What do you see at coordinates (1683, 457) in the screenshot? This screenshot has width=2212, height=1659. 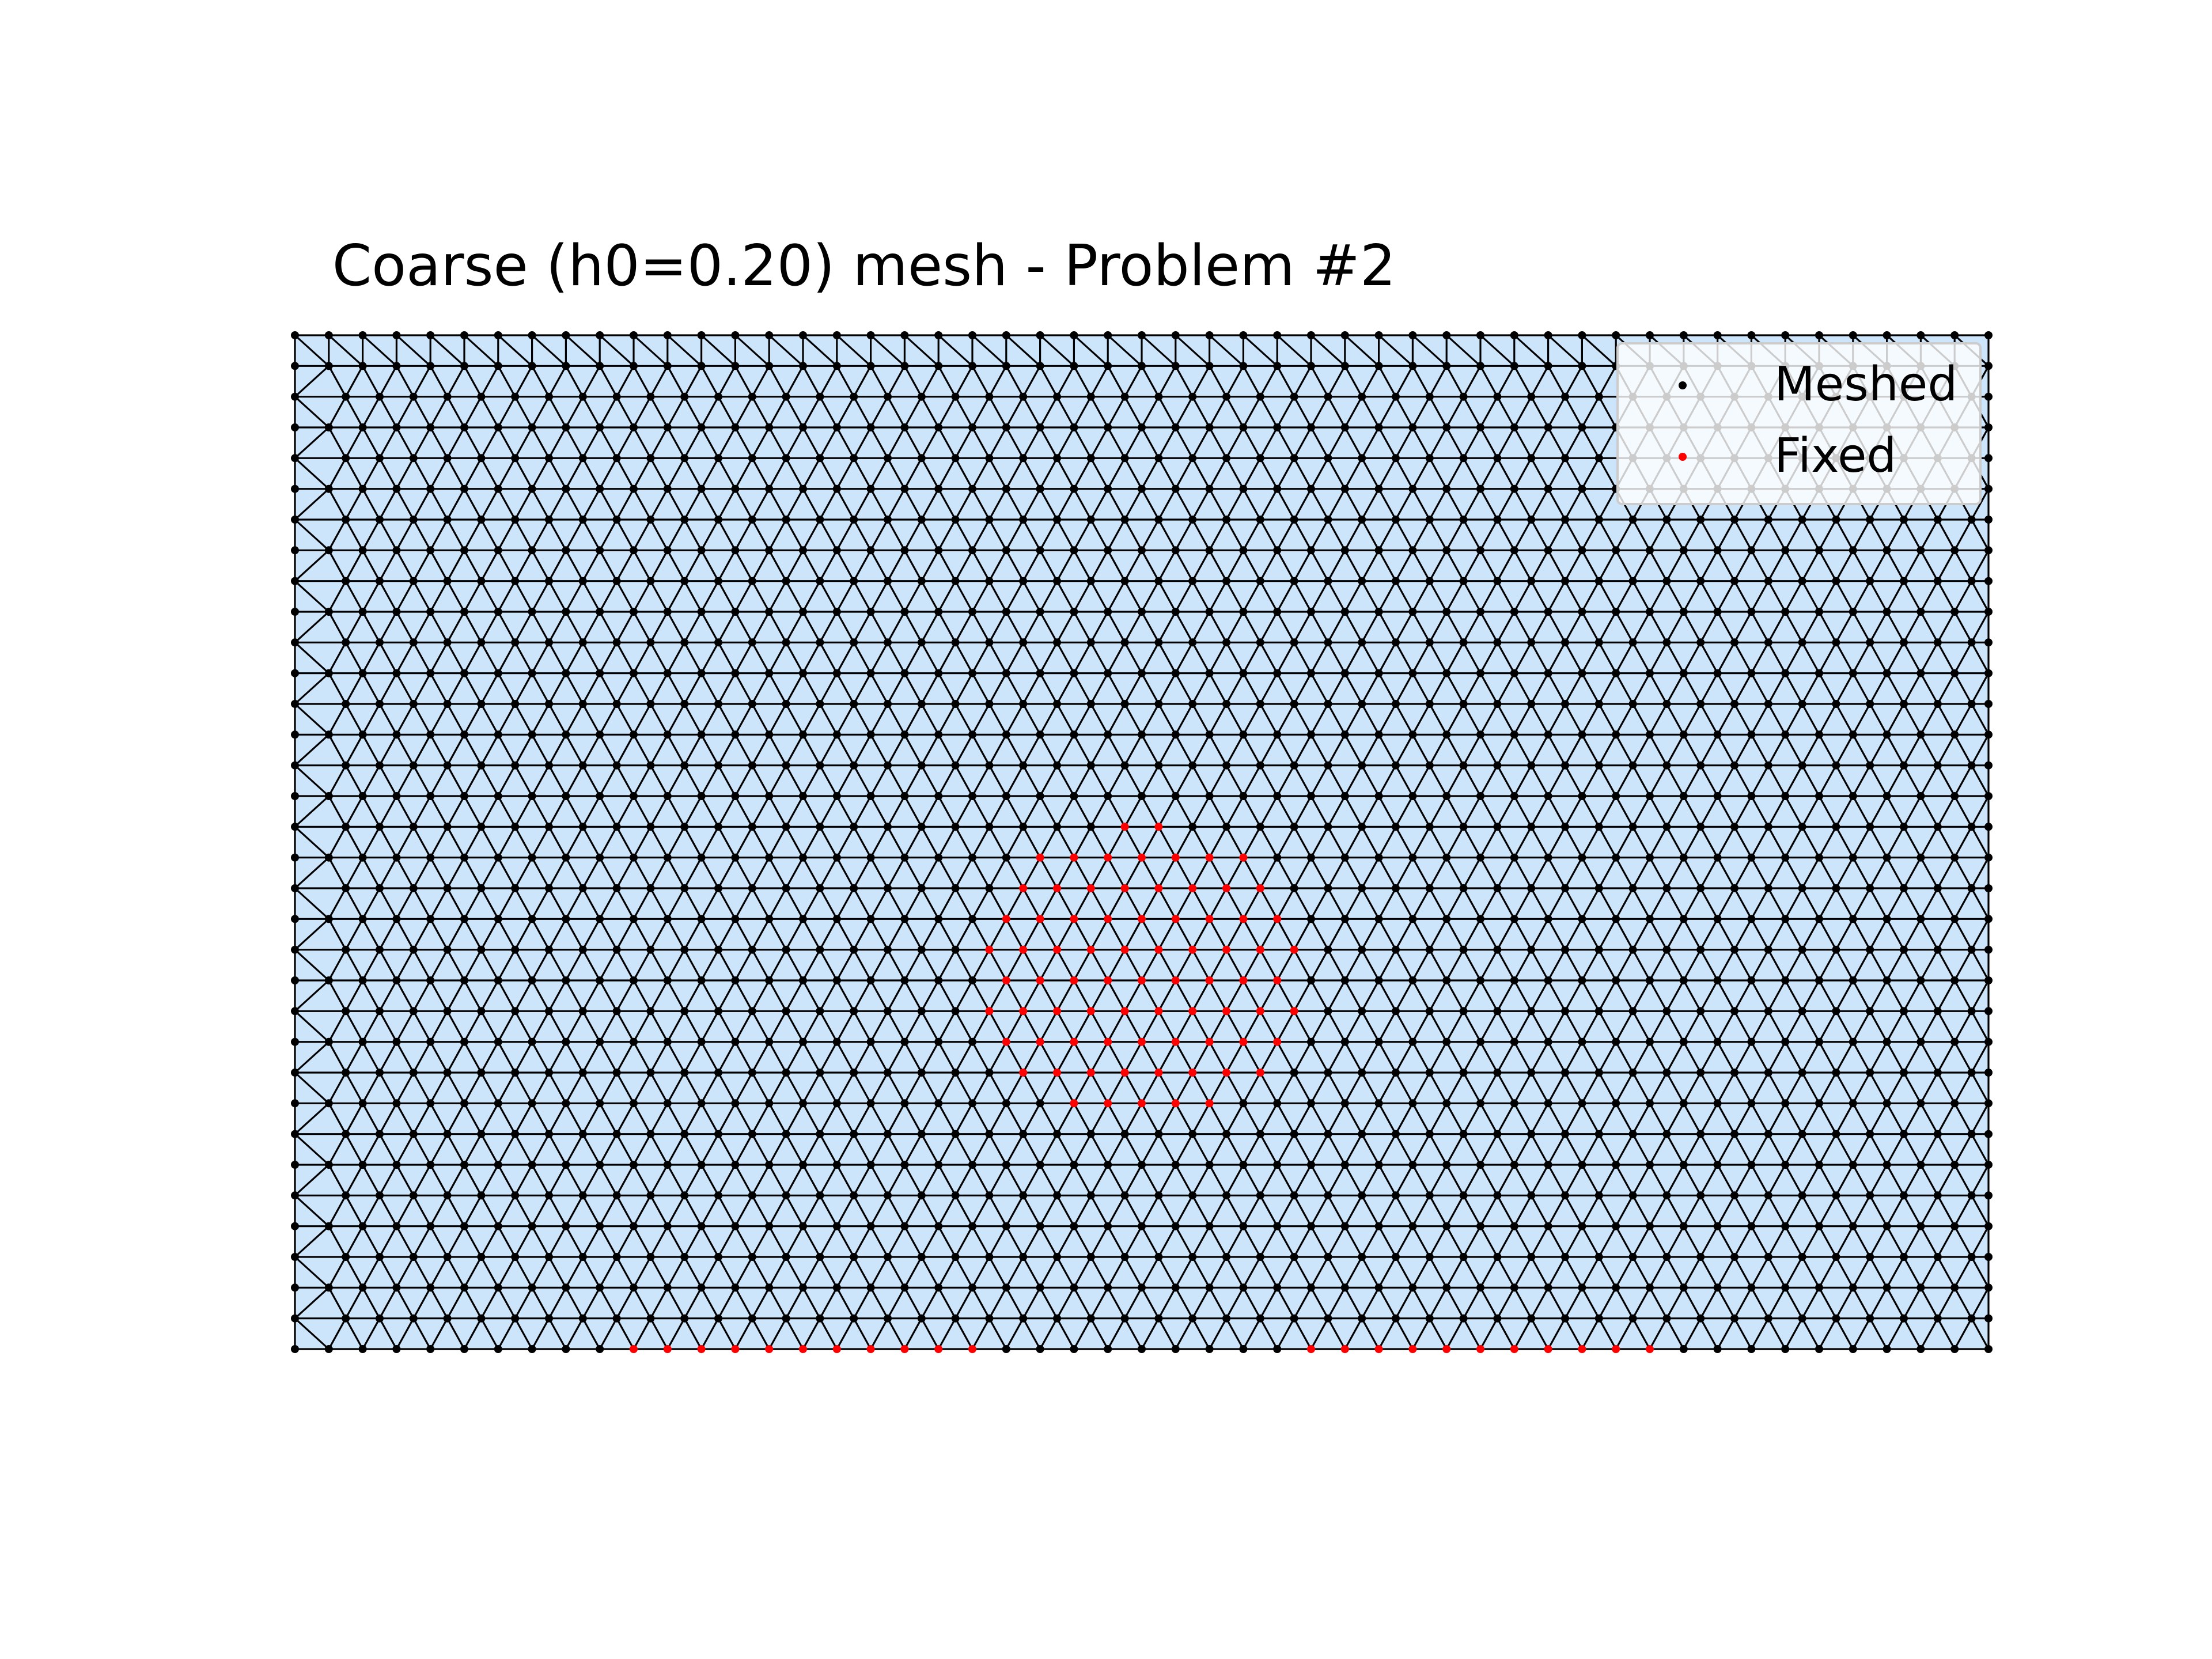 I see `legend-marker-fixed` at bounding box center [1683, 457].